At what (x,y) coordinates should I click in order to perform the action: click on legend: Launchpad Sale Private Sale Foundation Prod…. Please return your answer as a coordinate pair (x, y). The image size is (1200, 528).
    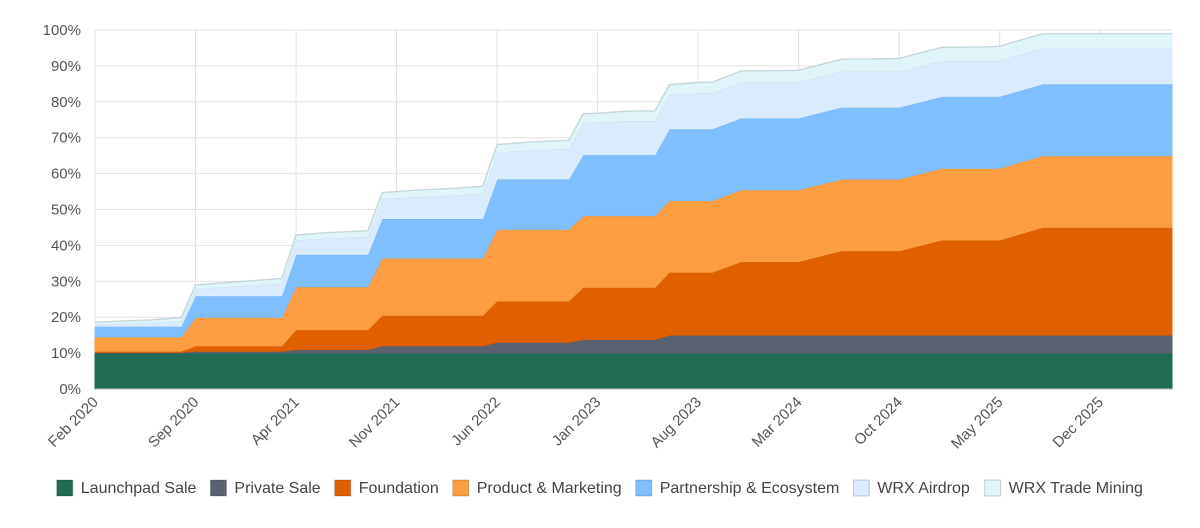
    Looking at the image, I should click on (599, 488).